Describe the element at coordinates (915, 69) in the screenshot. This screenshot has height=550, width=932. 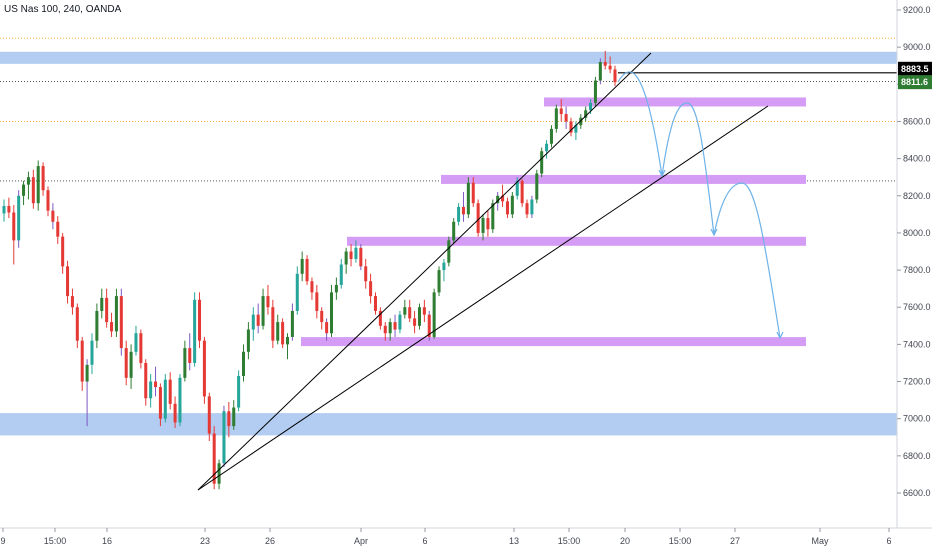
I see `price-tag-label: 8883.5` at that location.